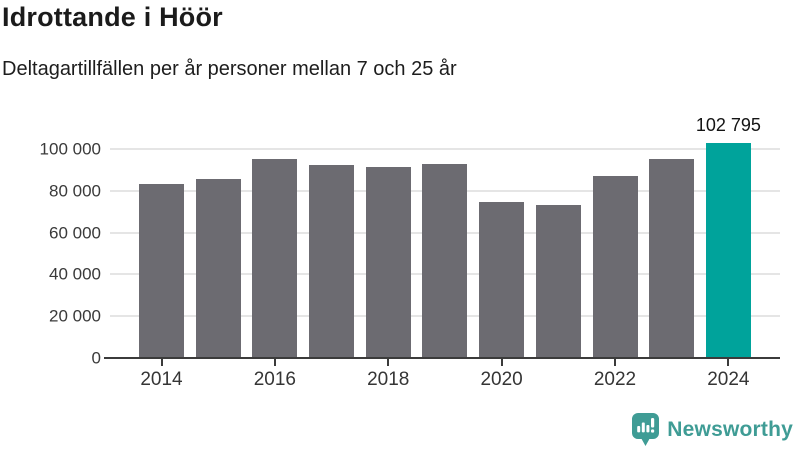  What do you see at coordinates (445, 261) in the screenshot?
I see `bar-2019` at bounding box center [445, 261].